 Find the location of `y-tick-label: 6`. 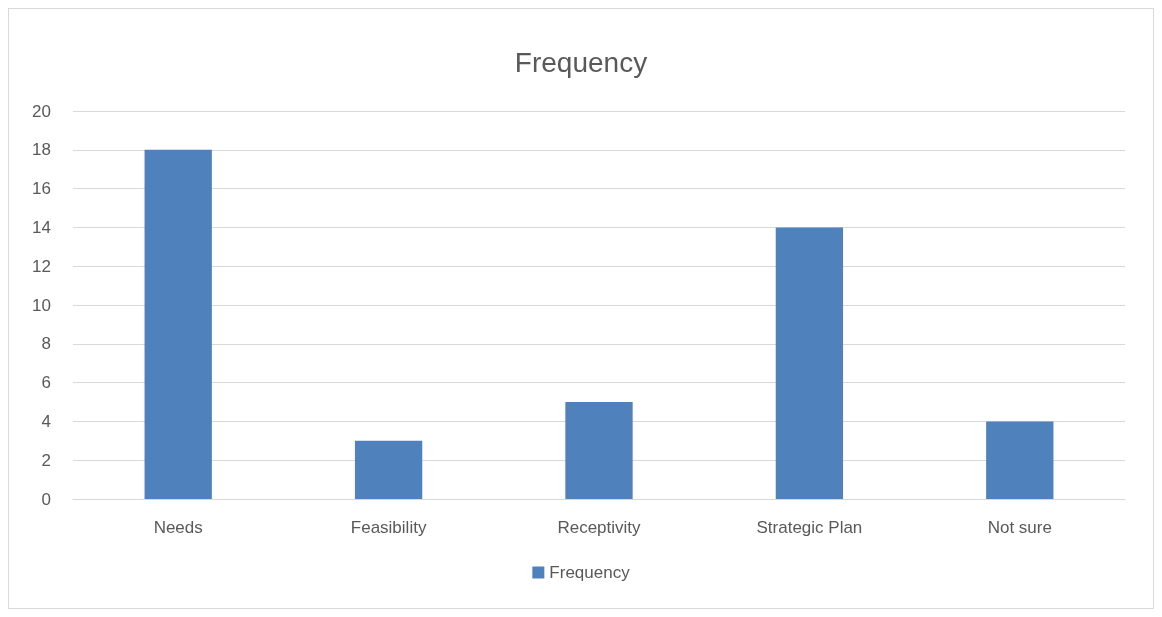

y-tick-label: 6 is located at coordinates (46, 383).